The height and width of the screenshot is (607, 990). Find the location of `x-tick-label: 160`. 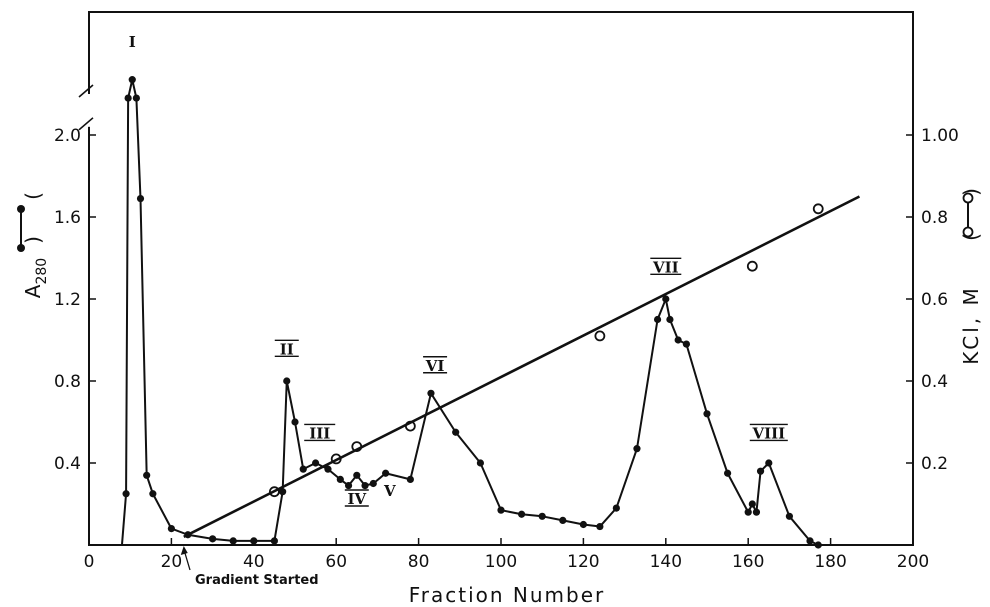

x-tick-label: 160 is located at coordinates (748, 562).